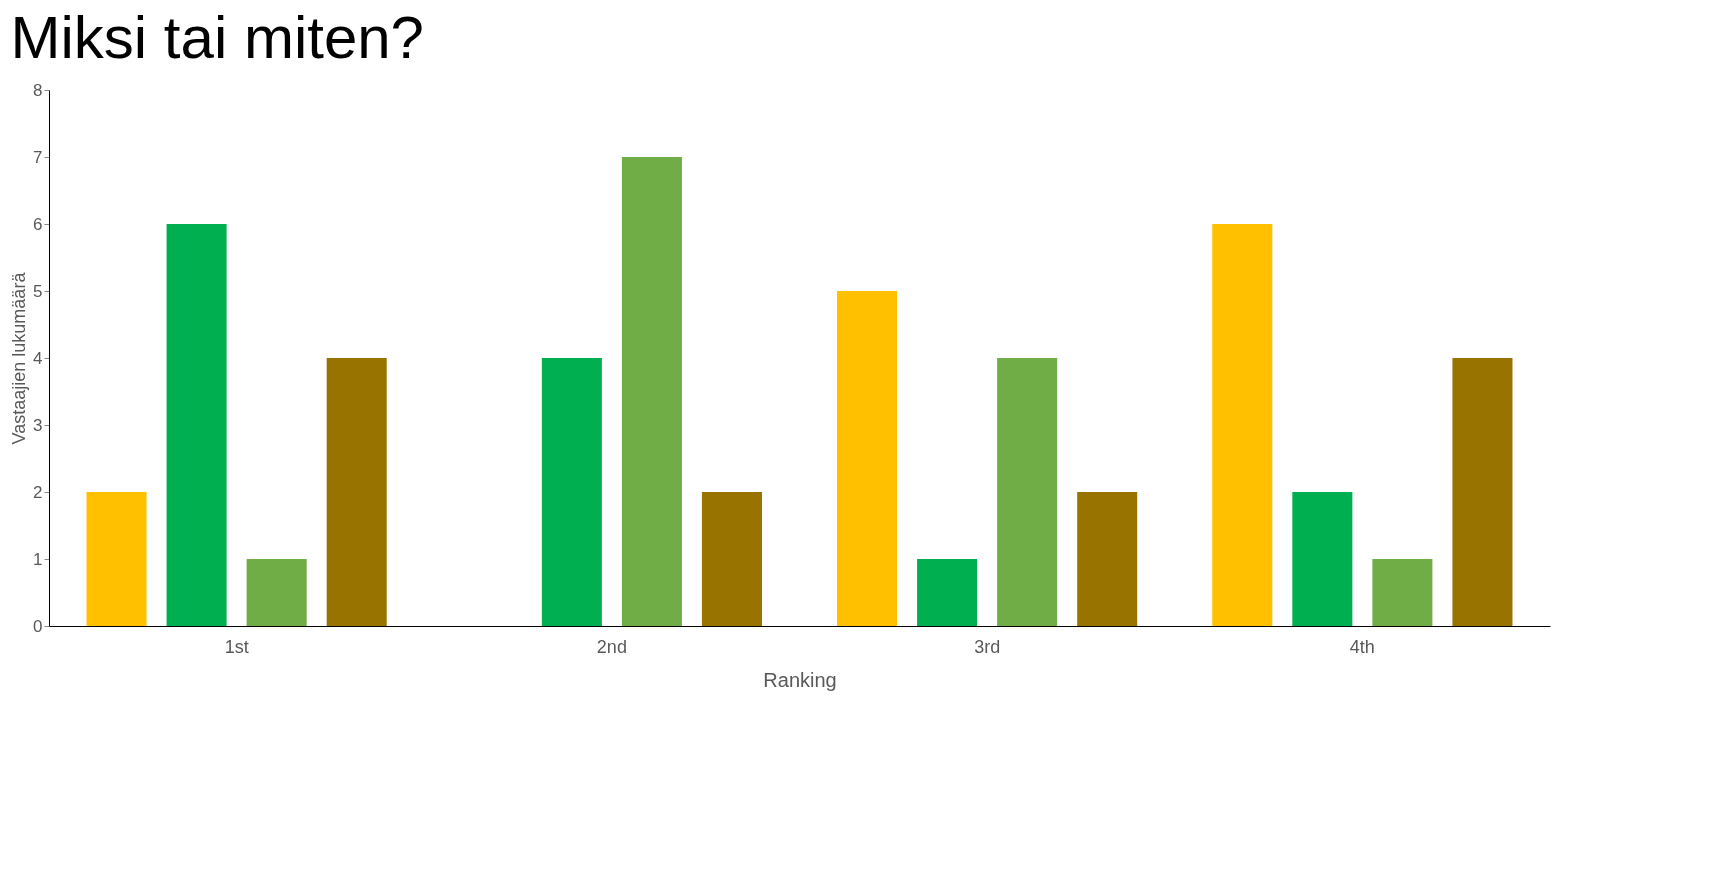 The height and width of the screenshot is (895, 1727). What do you see at coordinates (38, 425) in the screenshot?
I see `y-tick-label: 3` at bounding box center [38, 425].